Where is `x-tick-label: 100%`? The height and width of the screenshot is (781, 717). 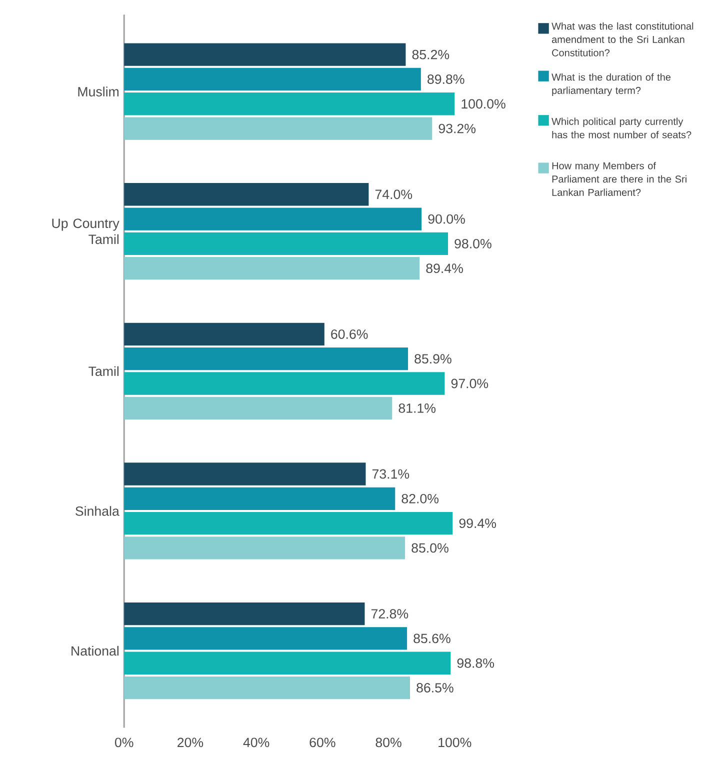
x-tick-label: 100% is located at coordinates (455, 743).